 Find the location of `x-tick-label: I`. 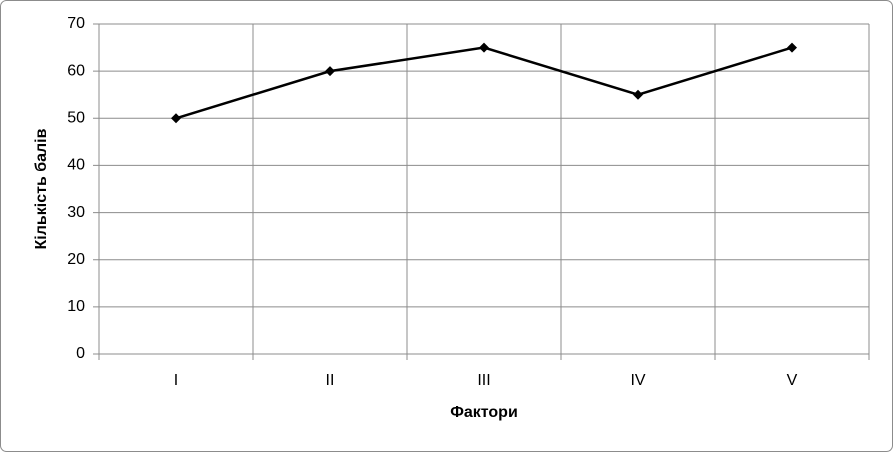

x-tick-label: I is located at coordinates (176, 380).